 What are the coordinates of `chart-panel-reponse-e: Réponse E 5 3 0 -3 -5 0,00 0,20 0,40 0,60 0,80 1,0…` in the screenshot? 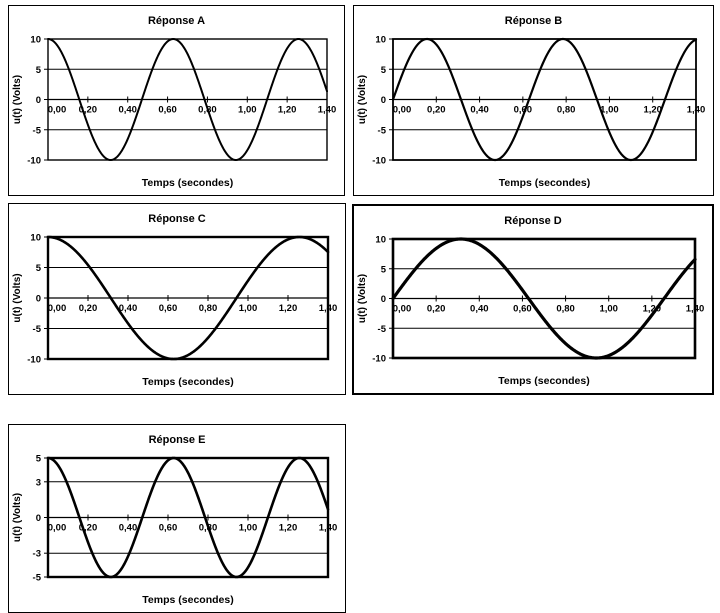 It's located at (177, 518).